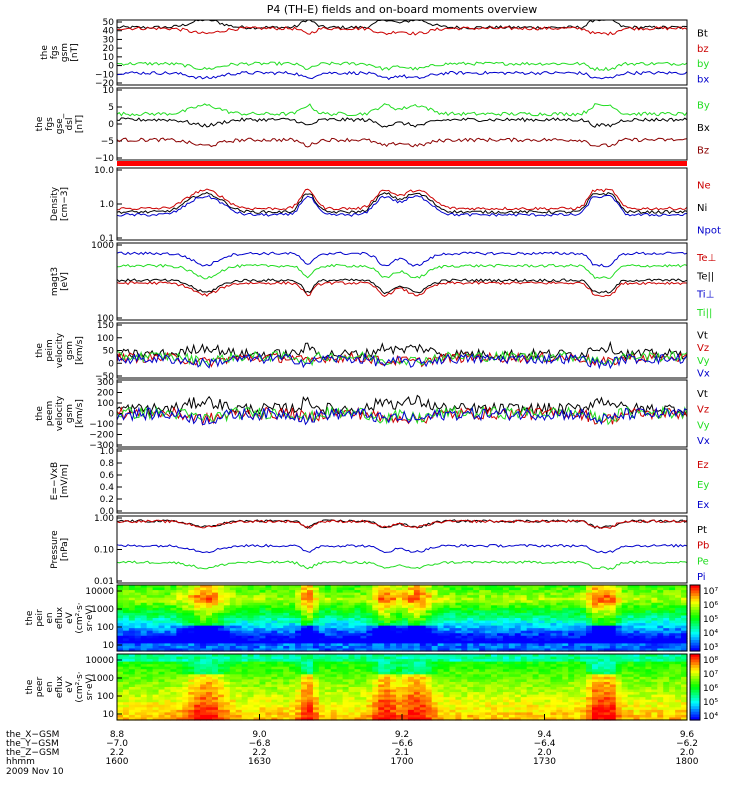 Image resolution: width=750 pixels, height=800 pixels. What do you see at coordinates (55, 281) in the screenshot?
I see `ylabel-line: magt3` at bounding box center [55, 281].